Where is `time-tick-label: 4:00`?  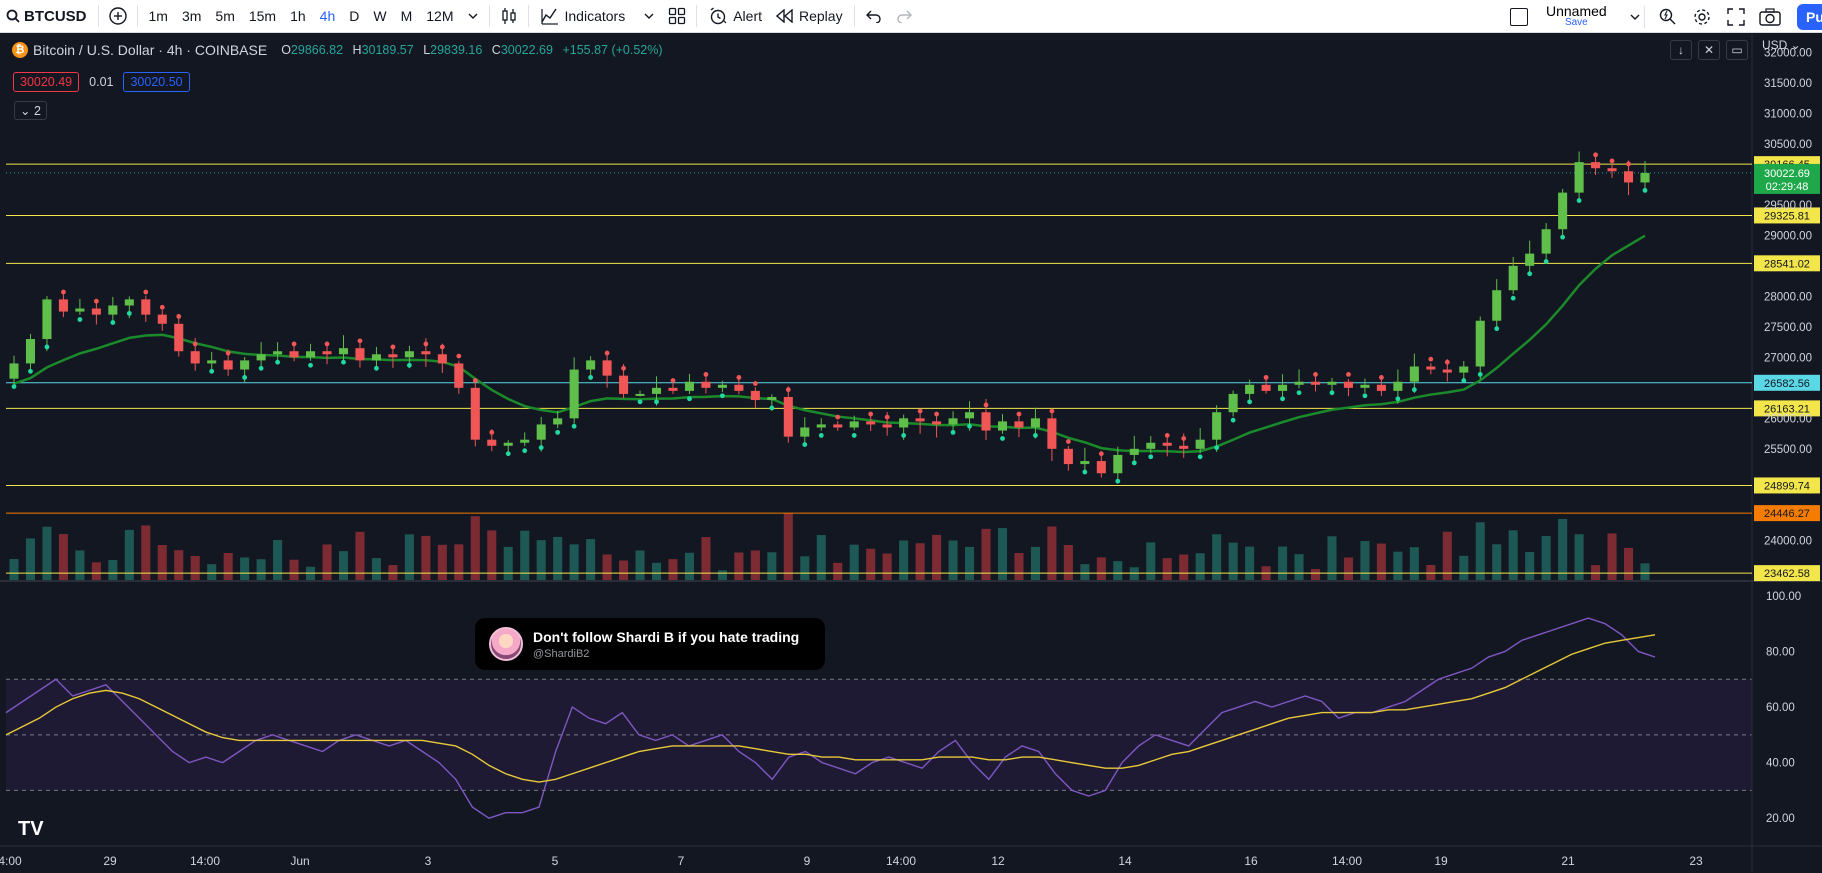
time-tick-label: 4:00 is located at coordinates (11, 861).